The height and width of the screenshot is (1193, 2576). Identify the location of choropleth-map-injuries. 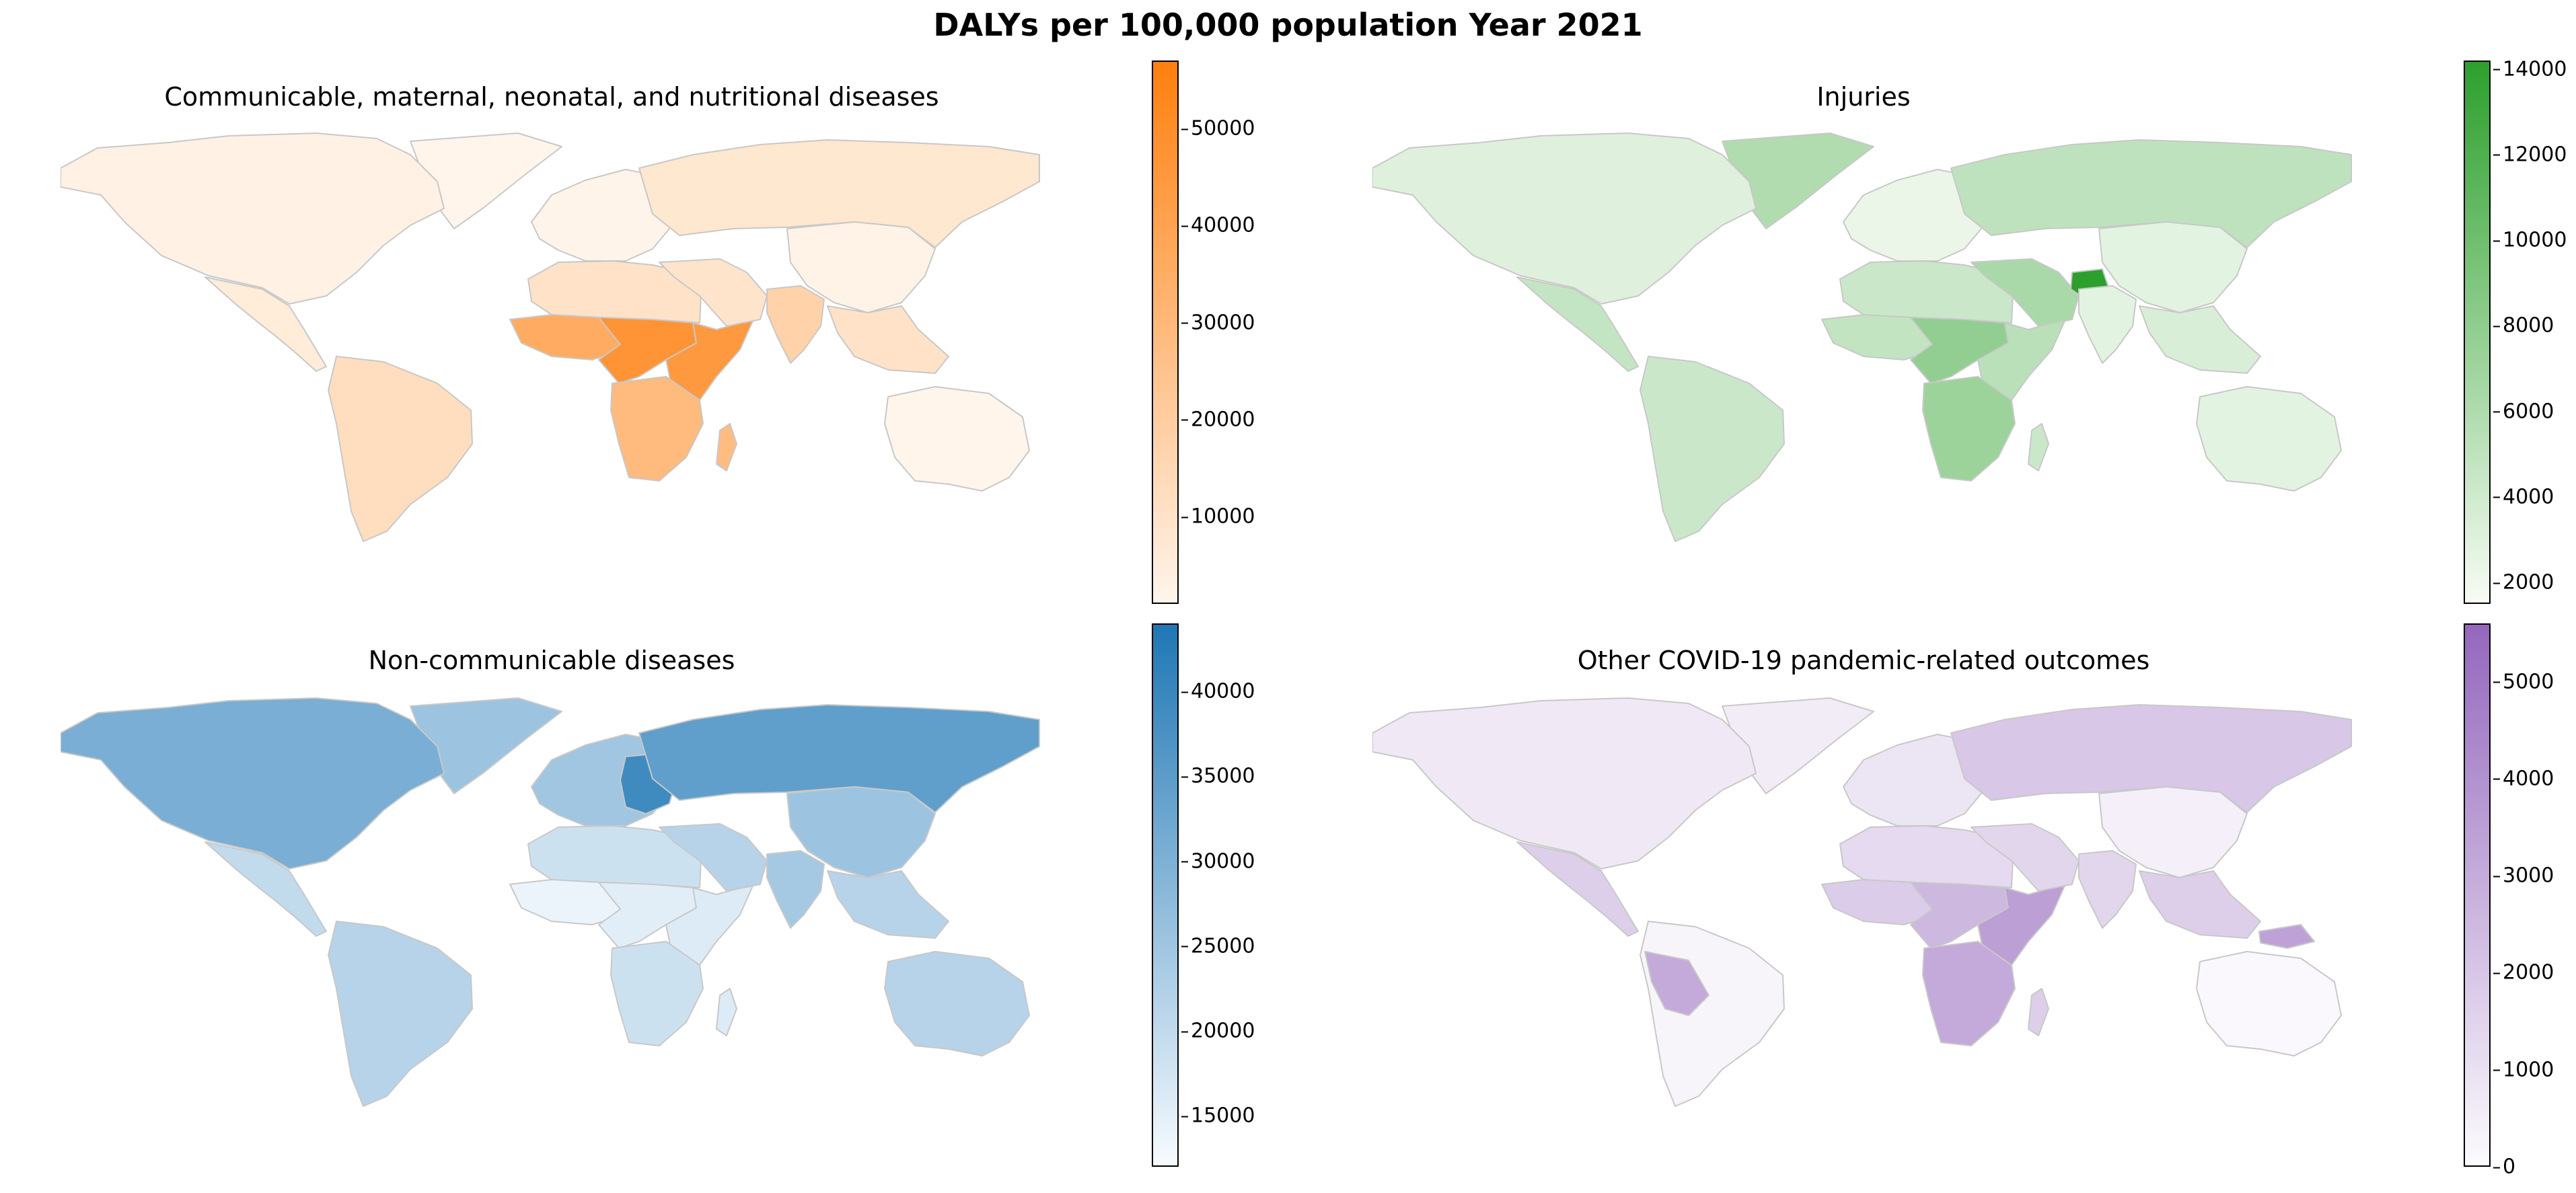
(1862, 337).